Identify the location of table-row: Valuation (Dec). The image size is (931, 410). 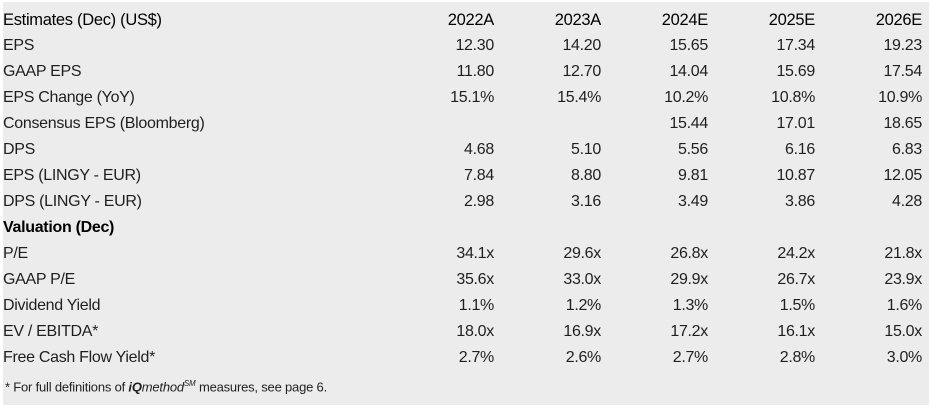
(466, 228).